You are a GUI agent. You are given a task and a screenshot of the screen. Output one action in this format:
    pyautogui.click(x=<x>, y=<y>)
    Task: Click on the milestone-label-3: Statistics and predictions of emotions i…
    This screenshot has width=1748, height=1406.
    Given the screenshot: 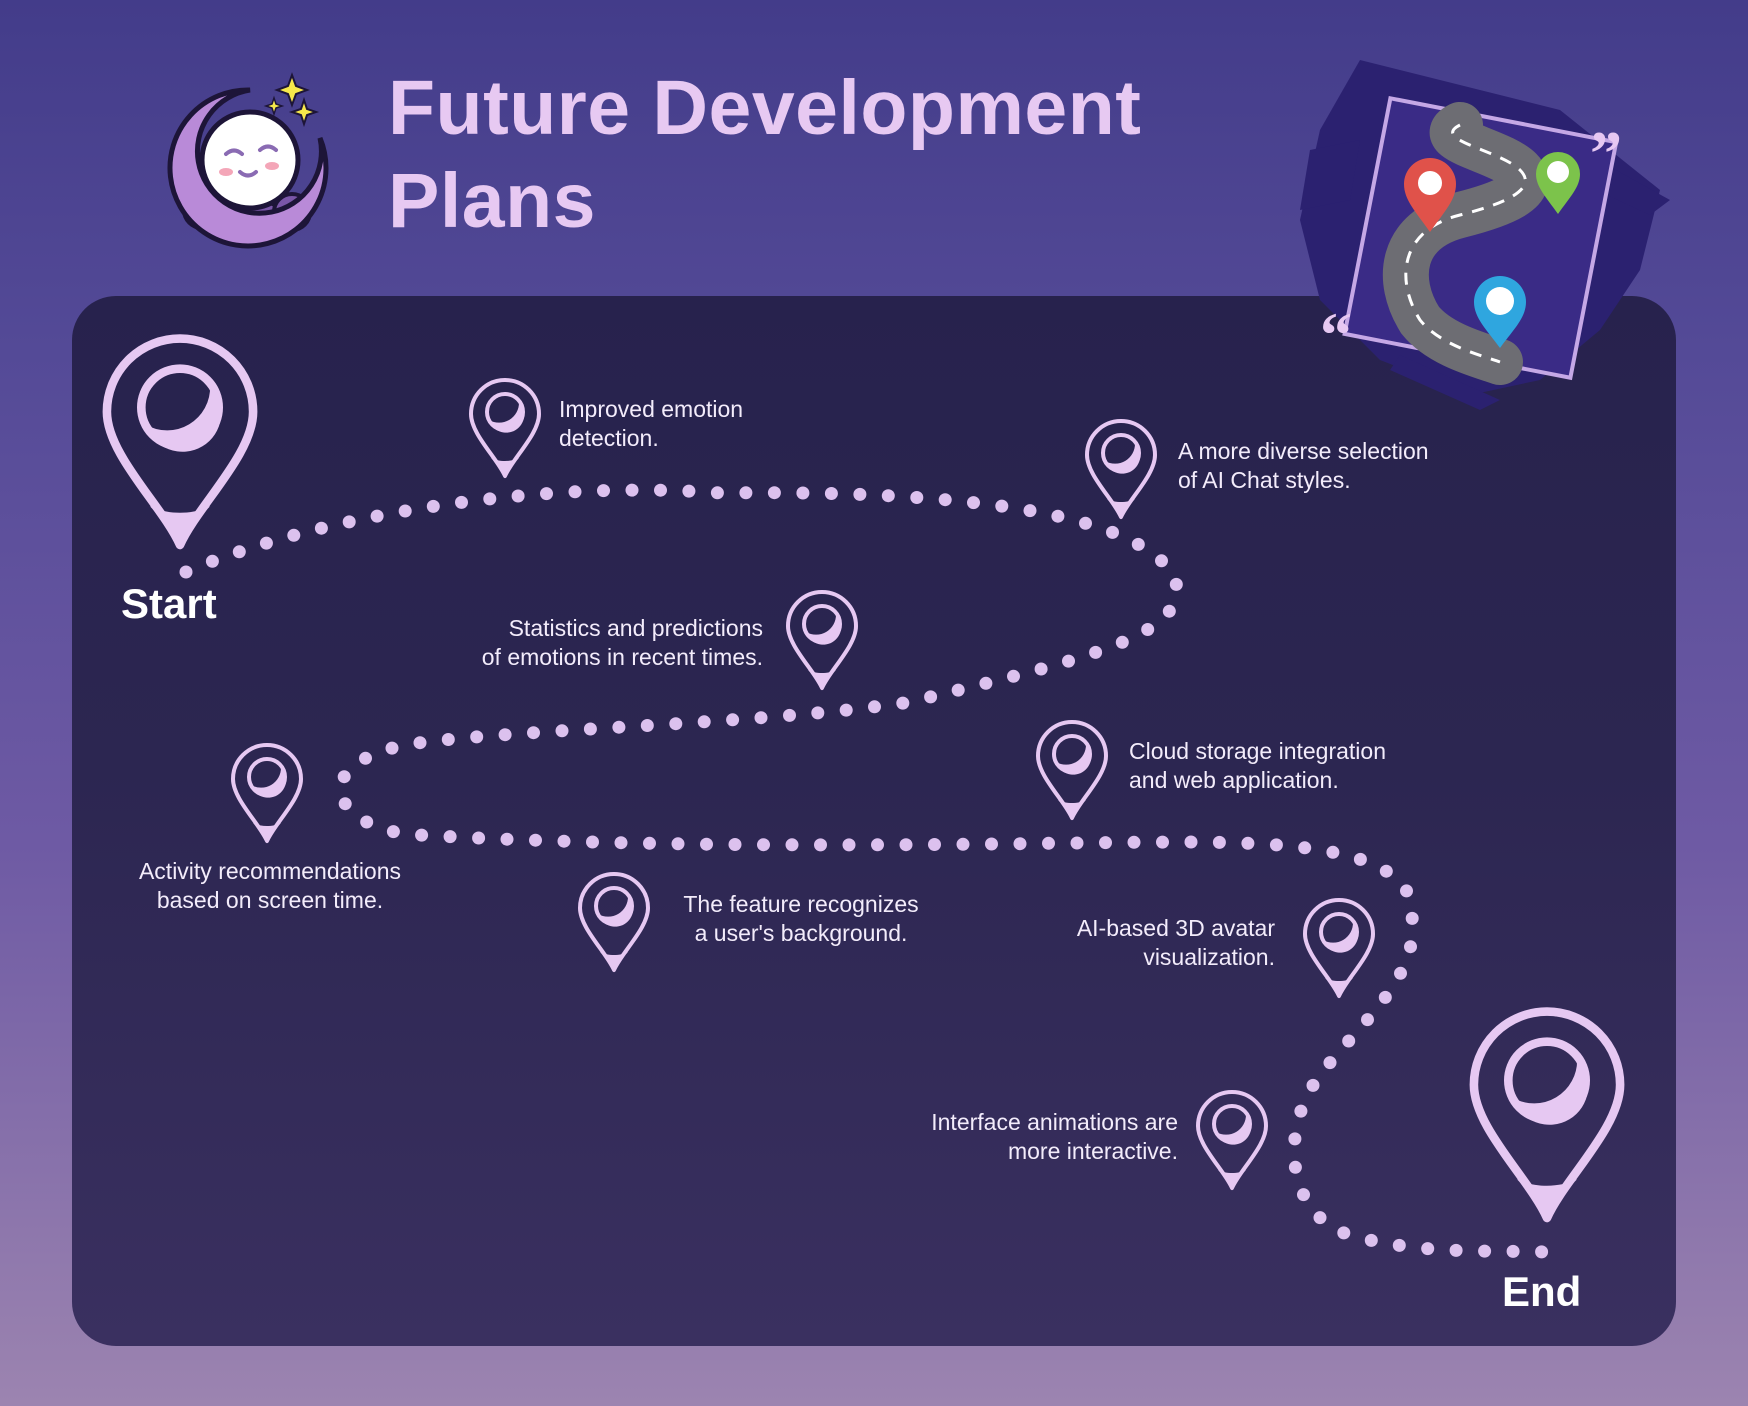 What is the action you would take?
    pyautogui.click(x=622, y=642)
    